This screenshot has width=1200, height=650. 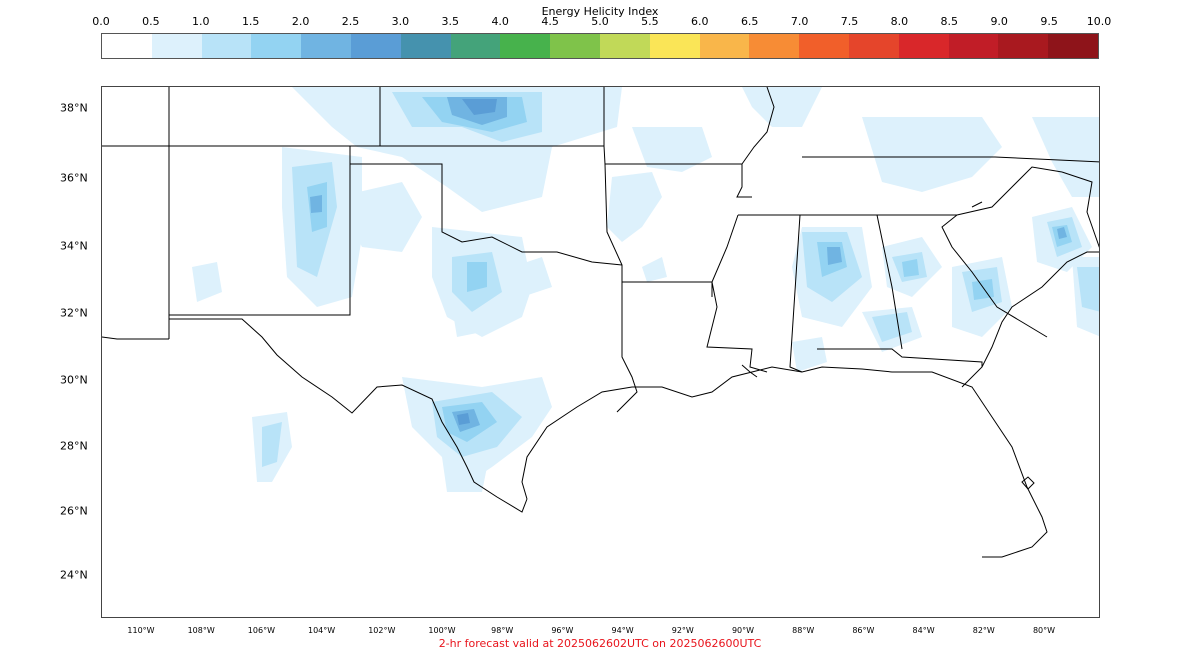 I want to click on colorbar-tick-label: 7.0, so click(x=799, y=21).